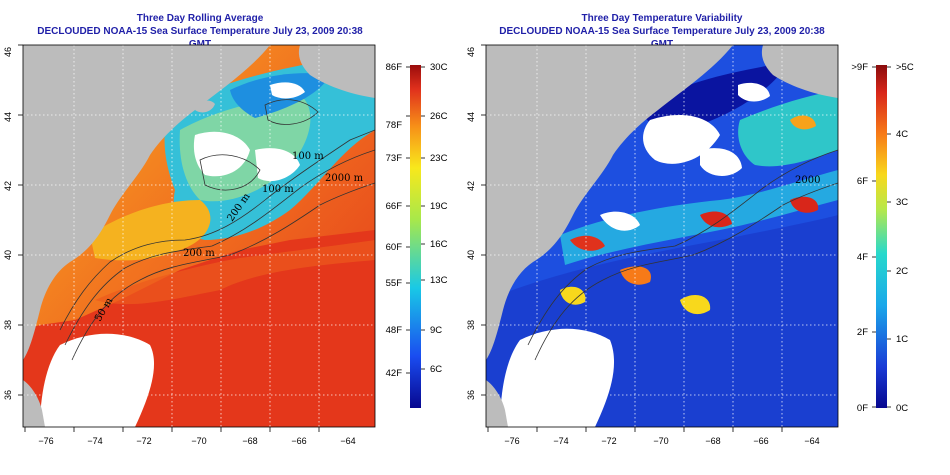 The image size is (950, 475). What do you see at coordinates (143, 441) in the screenshot?
I see `left-lon-tick-2: −72` at bounding box center [143, 441].